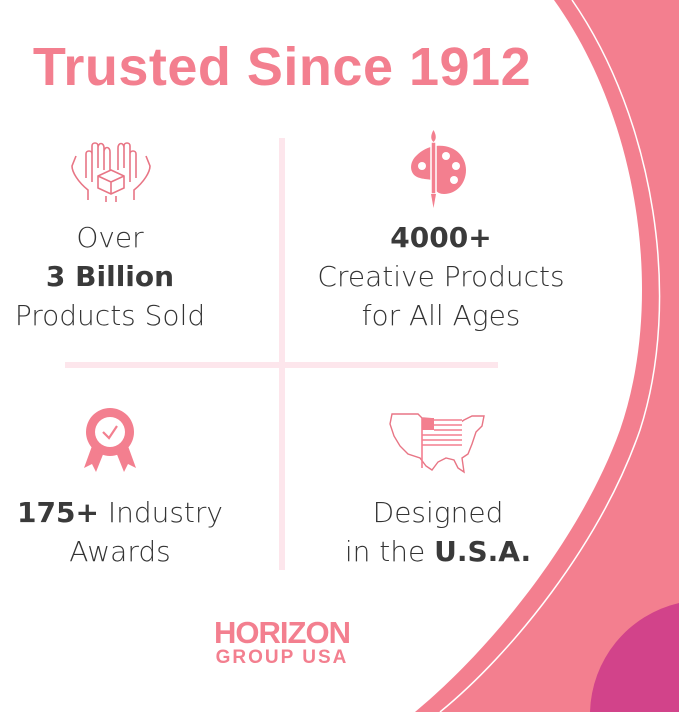 The height and width of the screenshot is (712, 679). I want to click on stat-text: Over, so click(110, 237).